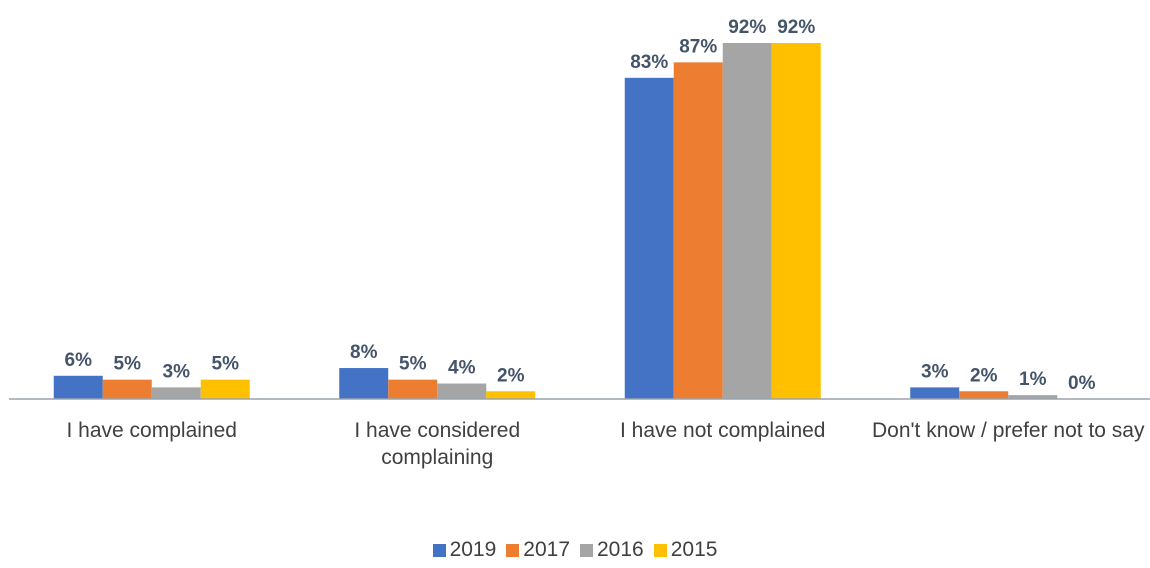 The image size is (1150, 568). Describe the element at coordinates (698, 46) in the screenshot. I see `data-label: 87%` at that location.